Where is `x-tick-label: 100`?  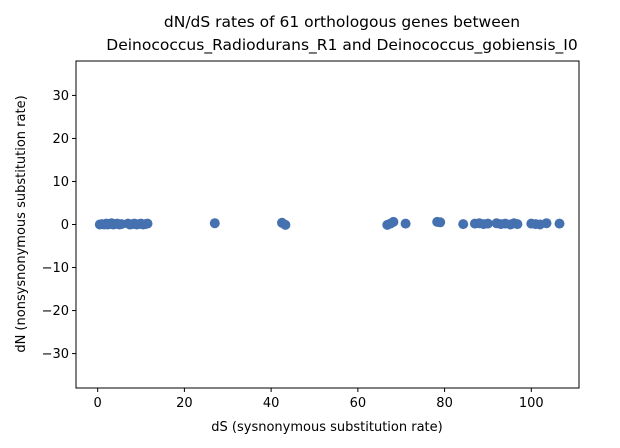 x-tick-label: 100 is located at coordinates (531, 403).